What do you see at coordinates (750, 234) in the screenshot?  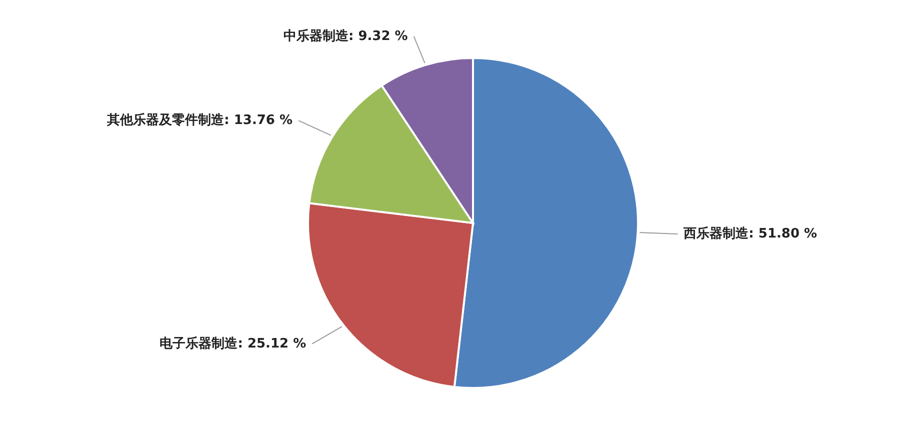 I see `slice-label: 西乐器制造: 51.80 %` at bounding box center [750, 234].